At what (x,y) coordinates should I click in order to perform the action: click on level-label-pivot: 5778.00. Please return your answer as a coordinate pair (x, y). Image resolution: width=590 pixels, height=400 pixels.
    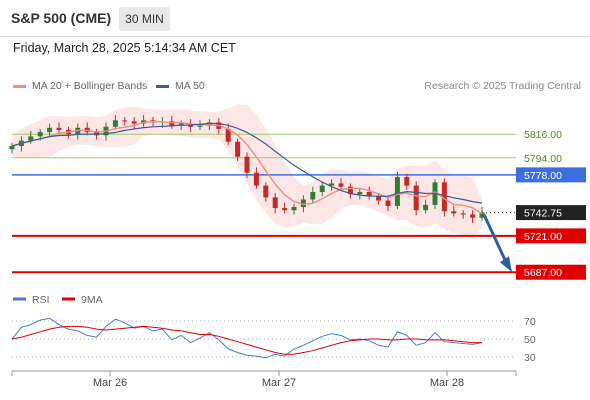
    Looking at the image, I should click on (543, 176).